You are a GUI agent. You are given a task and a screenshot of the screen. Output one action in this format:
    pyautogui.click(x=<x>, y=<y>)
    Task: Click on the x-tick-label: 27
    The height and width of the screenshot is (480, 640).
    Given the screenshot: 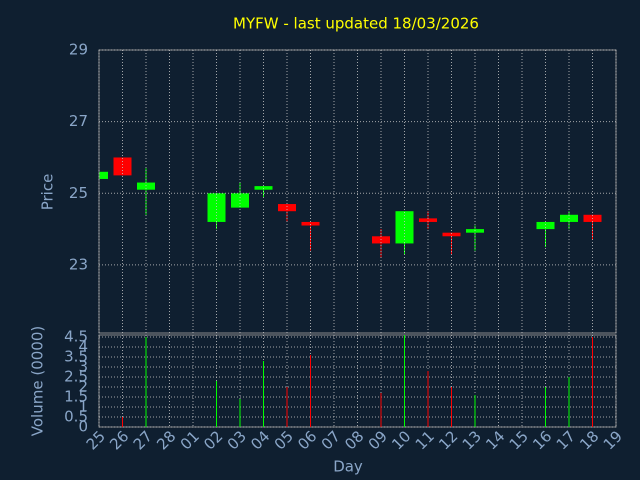 What is the action you would take?
    pyautogui.click(x=143, y=440)
    